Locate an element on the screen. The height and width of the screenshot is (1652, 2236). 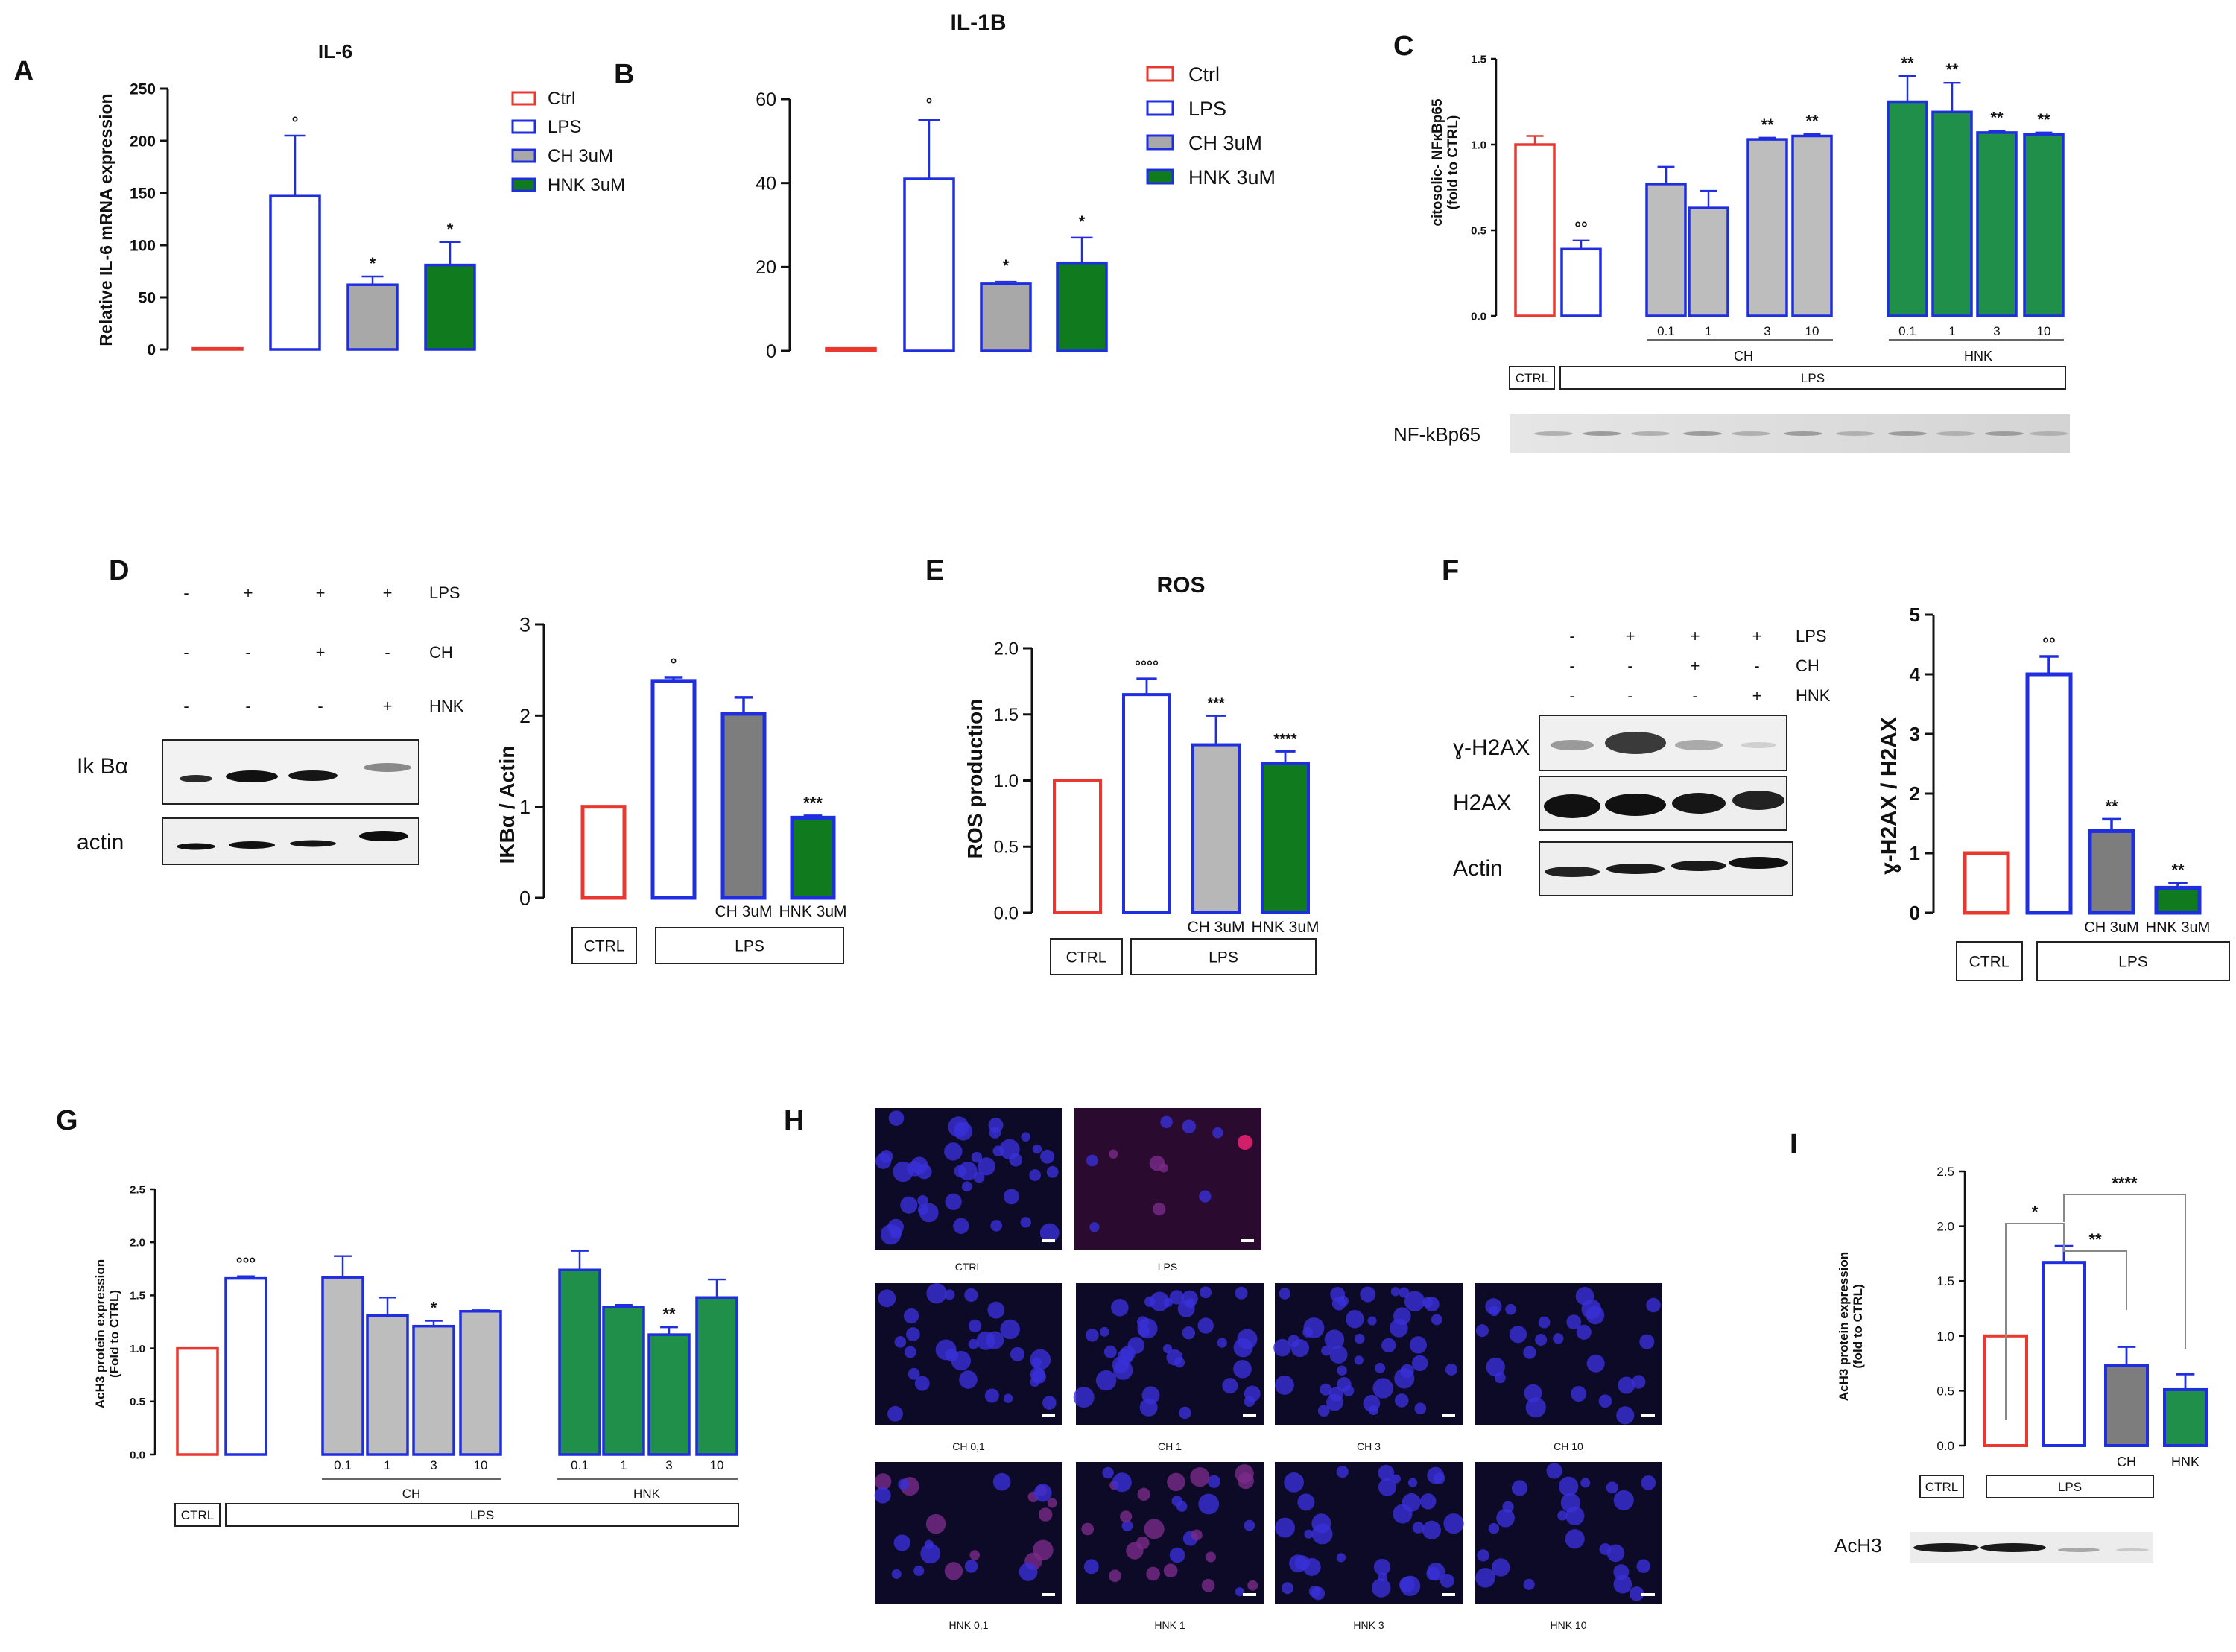
y-tick-label: 5 is located at coordinates (1915, 615).